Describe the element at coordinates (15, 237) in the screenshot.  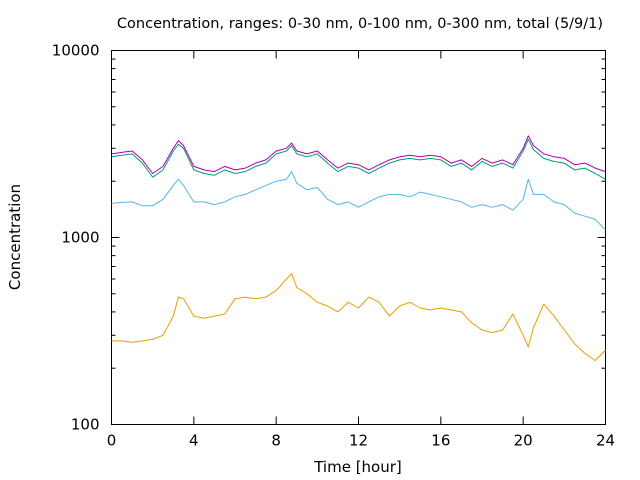
I see `y-axis-label: Concentration` at that location.